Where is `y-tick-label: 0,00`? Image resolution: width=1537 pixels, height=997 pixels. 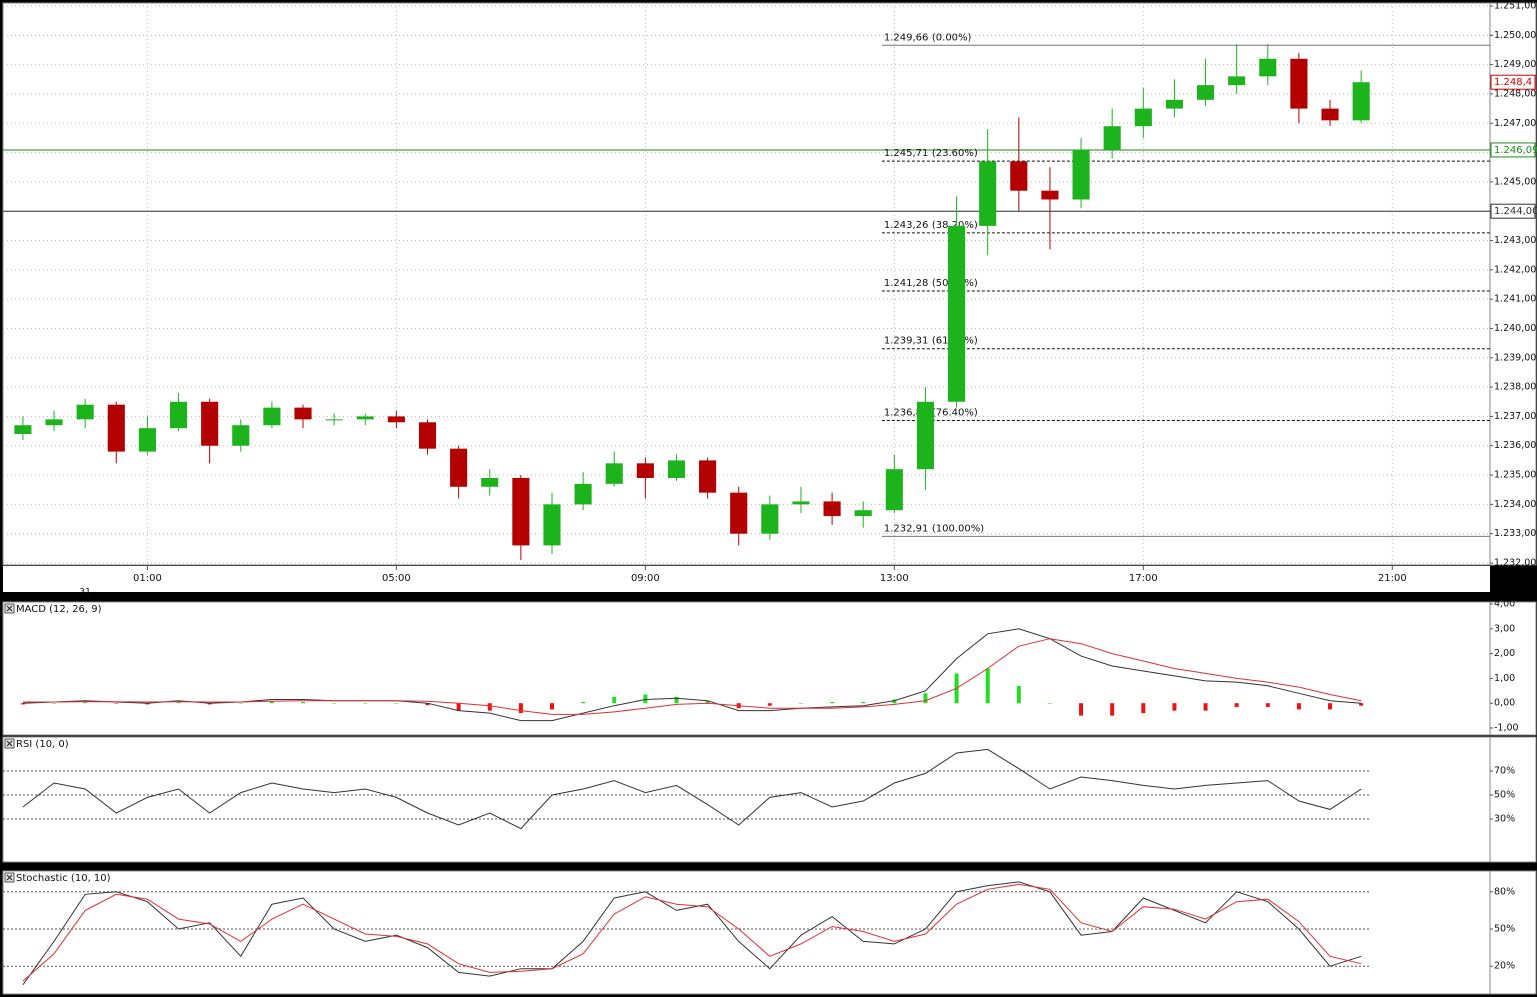
y-tick-label: 0,00 is located at coordinates (1504, 703).